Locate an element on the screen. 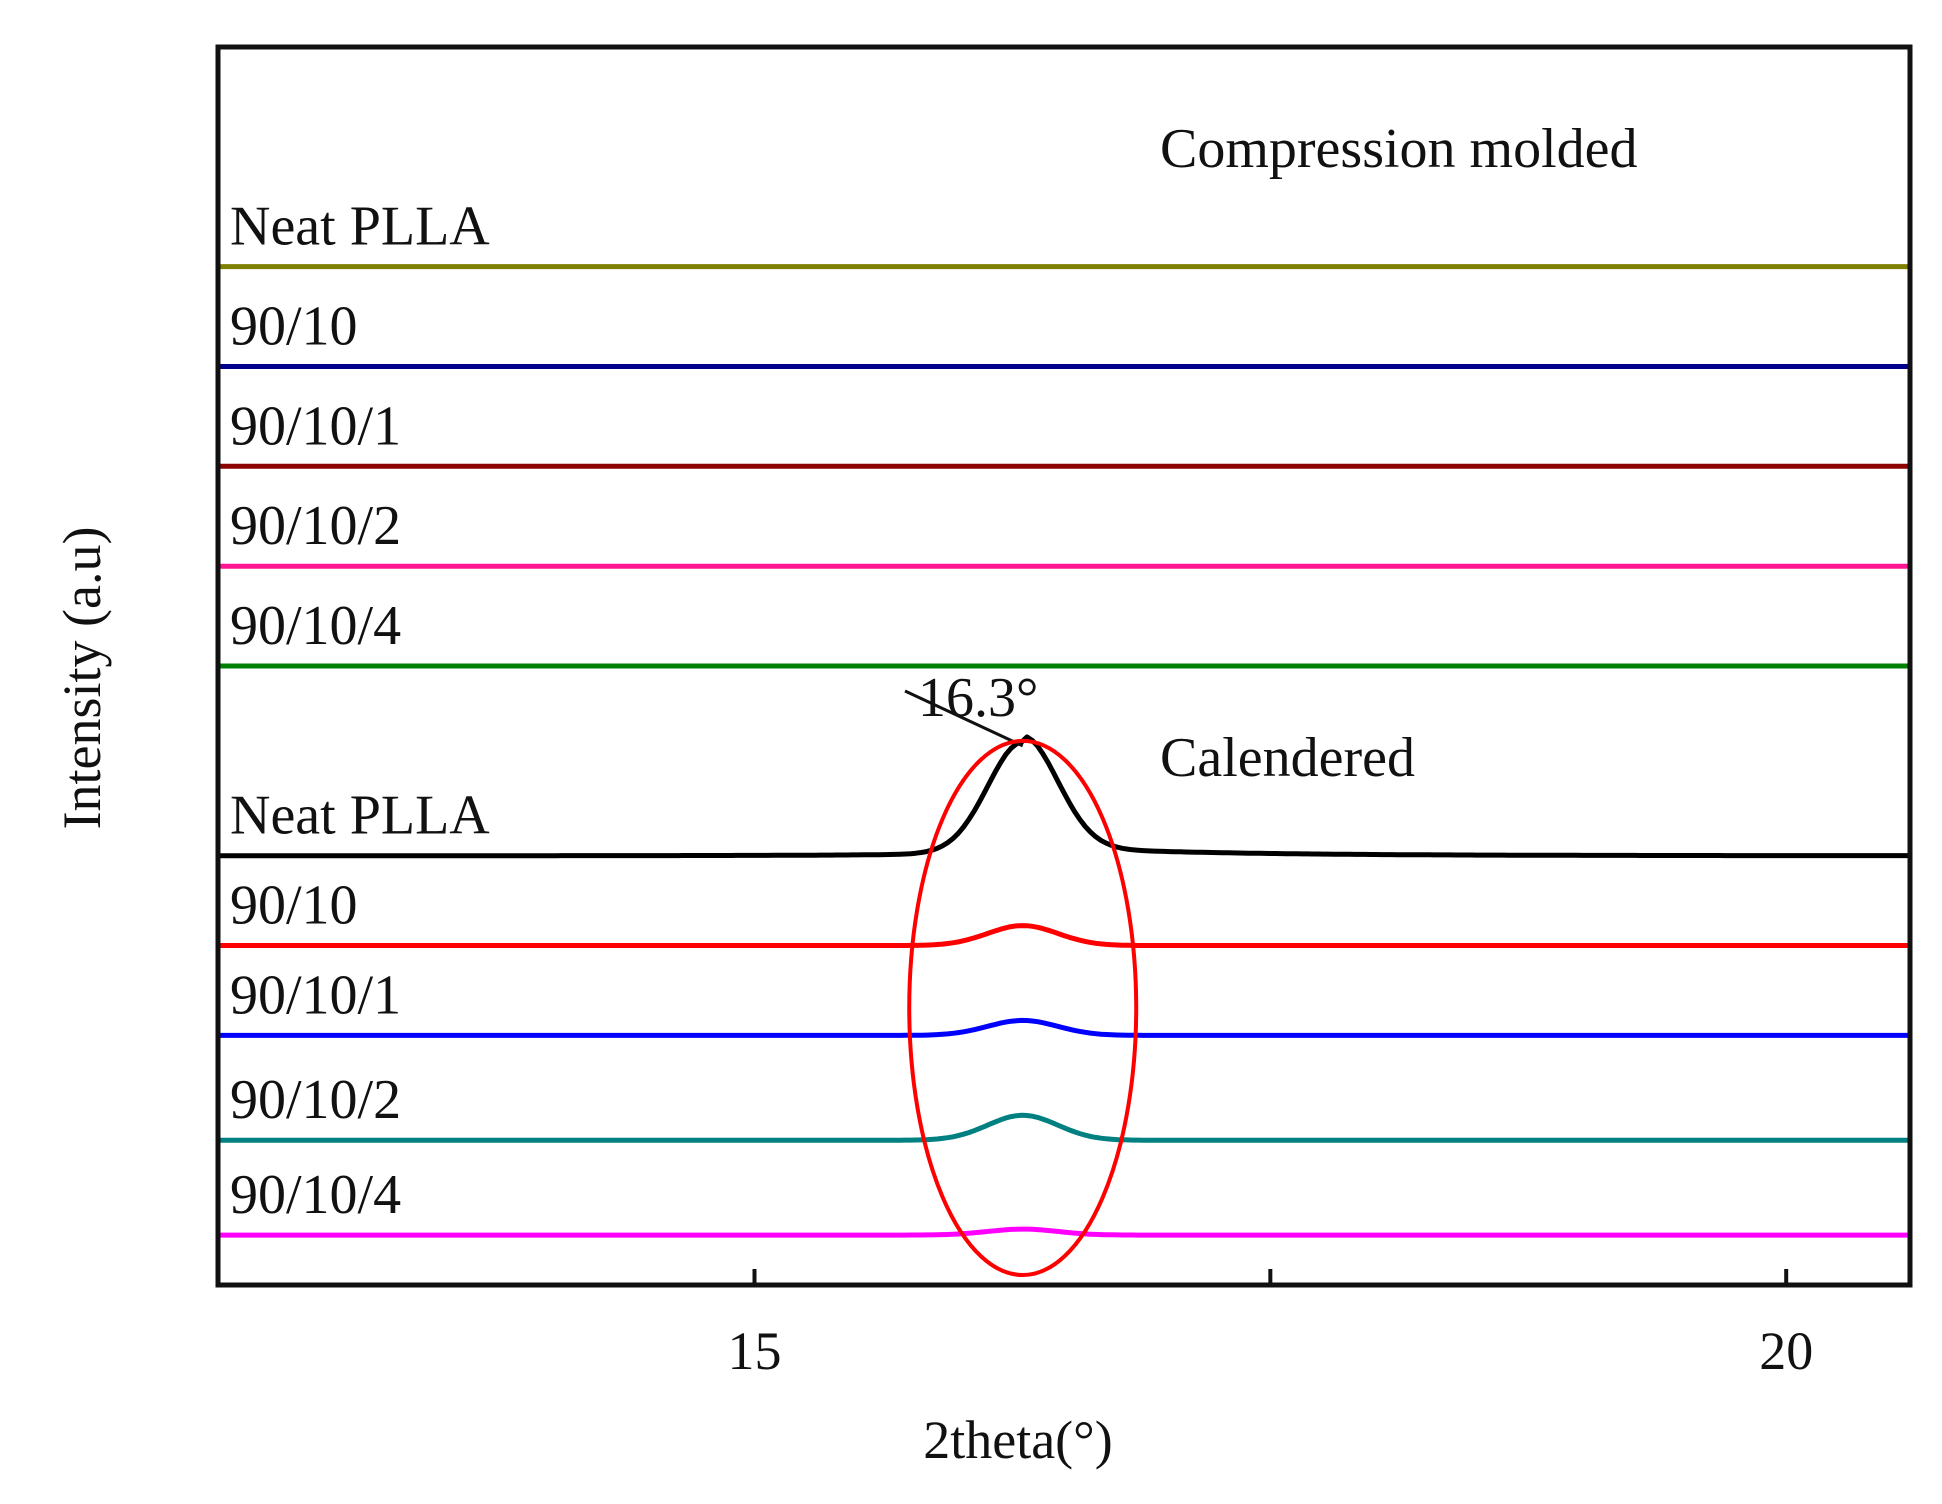 The image size is (1942, 1504). peak-highlight-ellipse is located at coordinates (1023, 1008).